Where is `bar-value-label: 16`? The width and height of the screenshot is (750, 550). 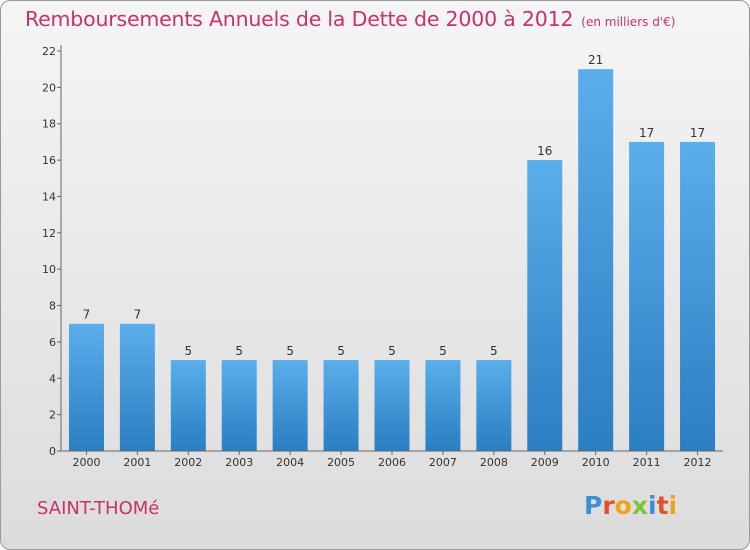 bar-value-label: 16 is located at coordinates (544, 151).